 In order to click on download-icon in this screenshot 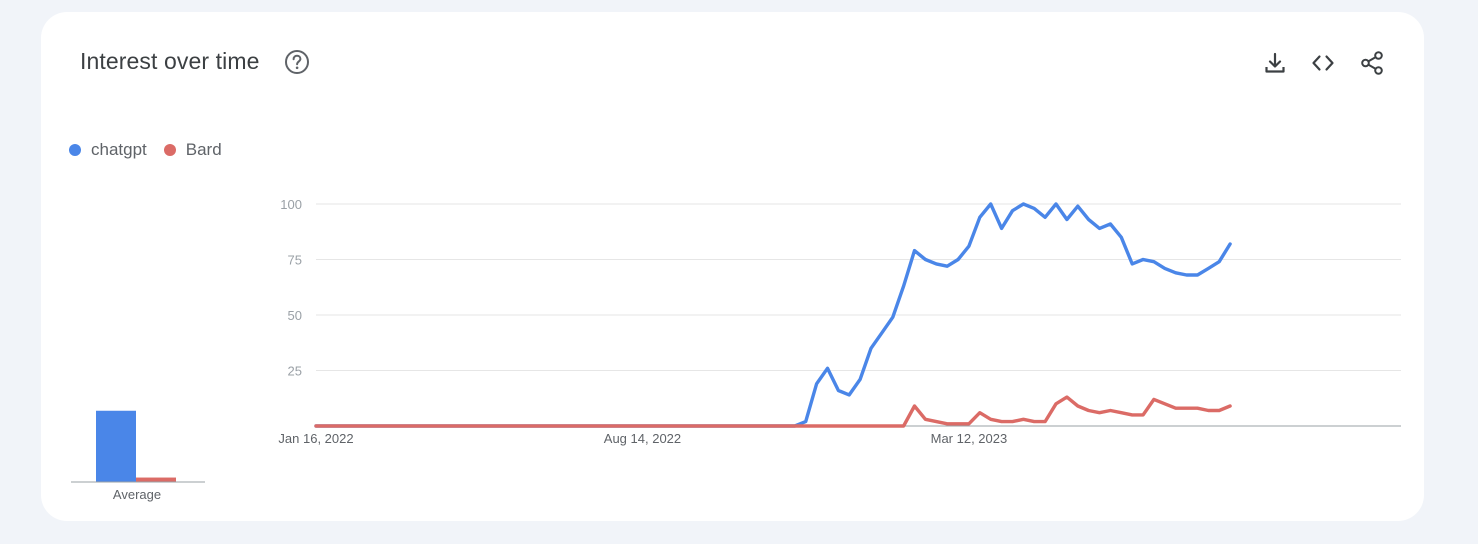, I will do `click(1275, 63)`.